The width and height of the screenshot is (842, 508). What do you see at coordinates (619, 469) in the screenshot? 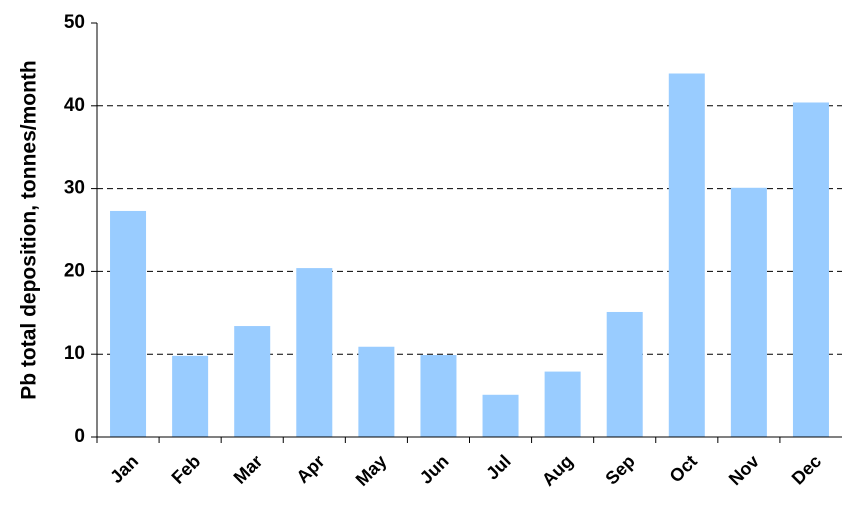
I see `x-tick-label: Sep` at bounding box center [619, 469].